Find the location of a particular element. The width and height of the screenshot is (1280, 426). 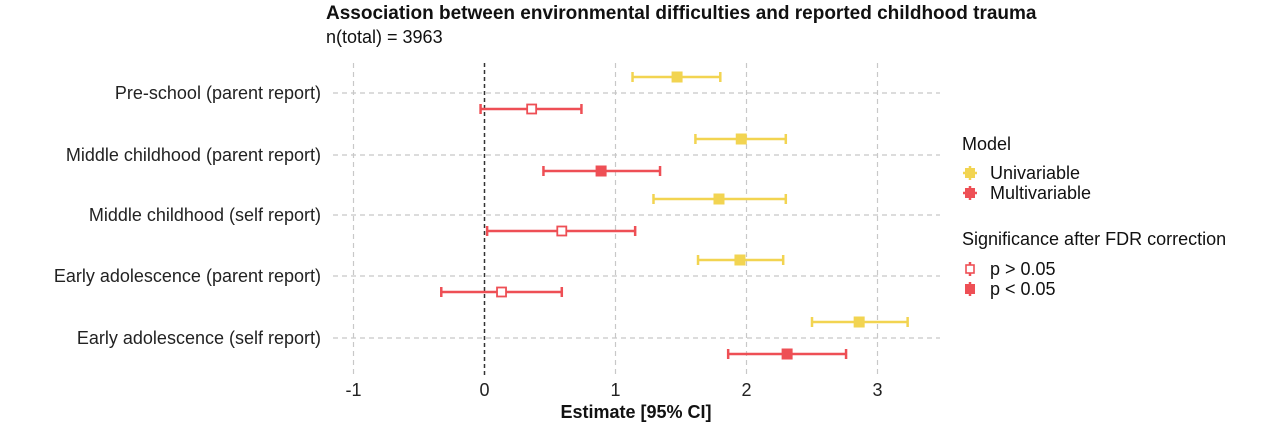

legend-significance-keys: p > 0.05p < 0.05 is located at coordinates (1010, 279).